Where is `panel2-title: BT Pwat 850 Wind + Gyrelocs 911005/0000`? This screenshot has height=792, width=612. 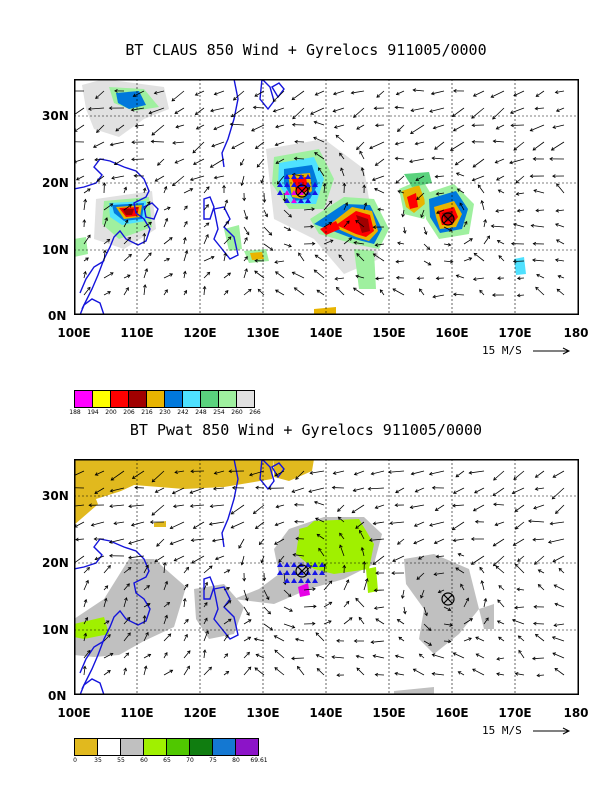 panel2-title: BT Pwat 850 Wind + Gyrelocs 911005/0000 is located at coordinates (306, 430).